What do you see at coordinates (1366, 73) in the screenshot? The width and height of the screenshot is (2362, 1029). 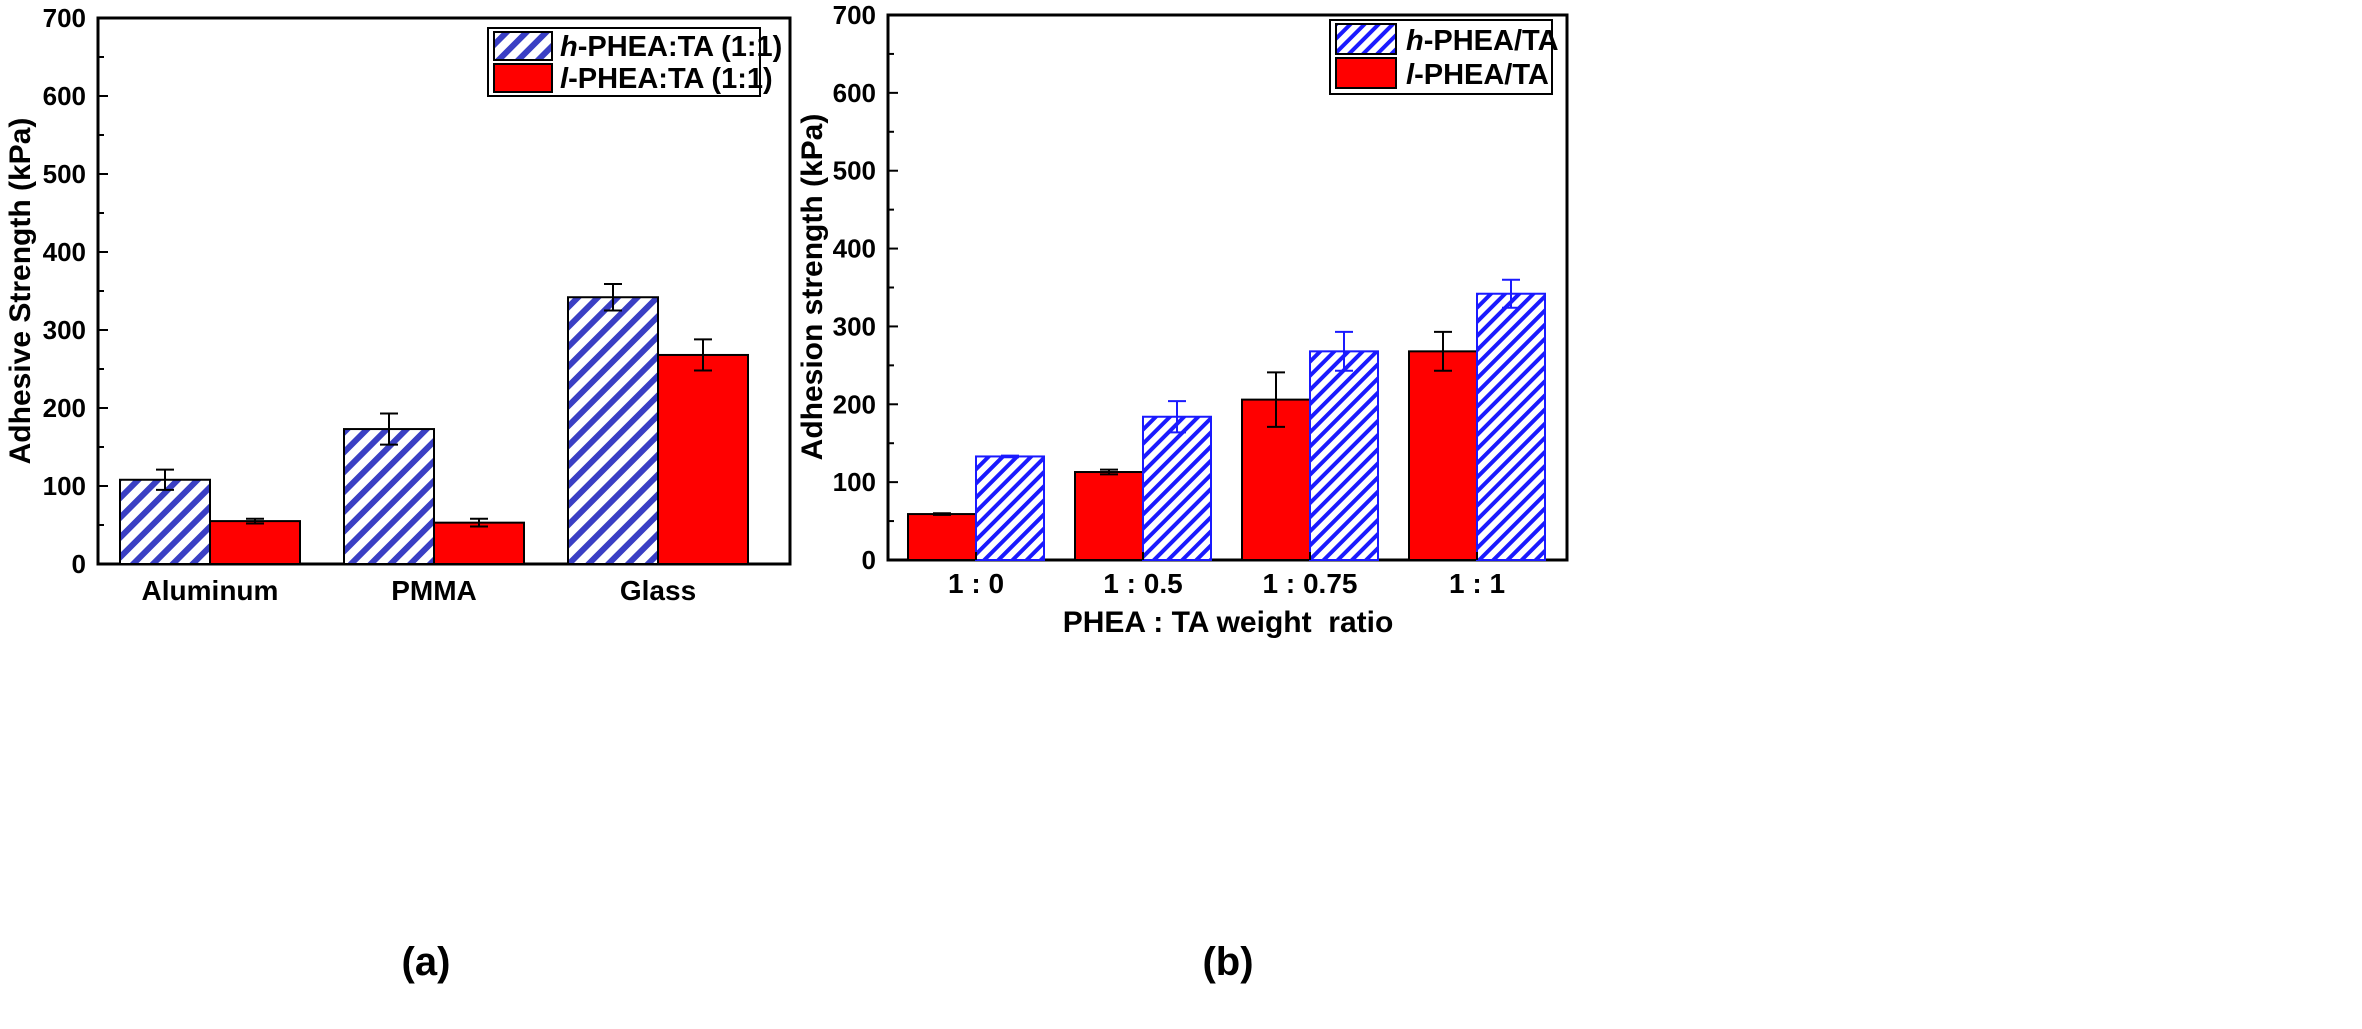 I see `legend-swatch-solid-b` at bounding box center [1366, 73].